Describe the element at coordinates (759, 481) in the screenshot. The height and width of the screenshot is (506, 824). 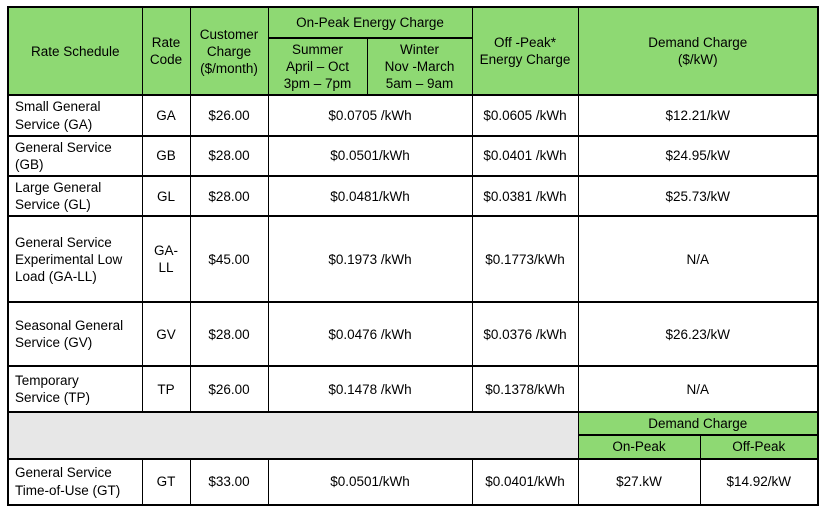
I see `demand-off-peak-cell: $14.92/kW` at that location.